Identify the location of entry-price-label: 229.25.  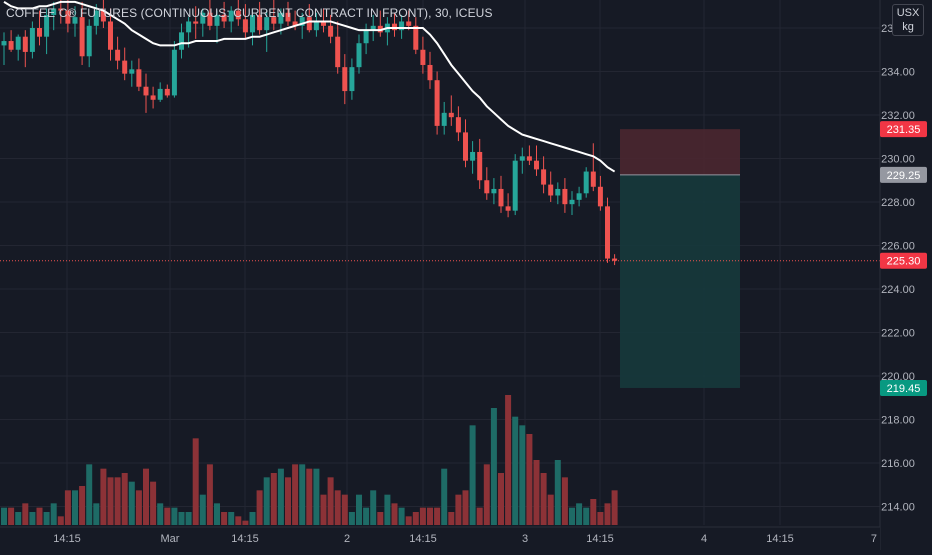
(903, 174).